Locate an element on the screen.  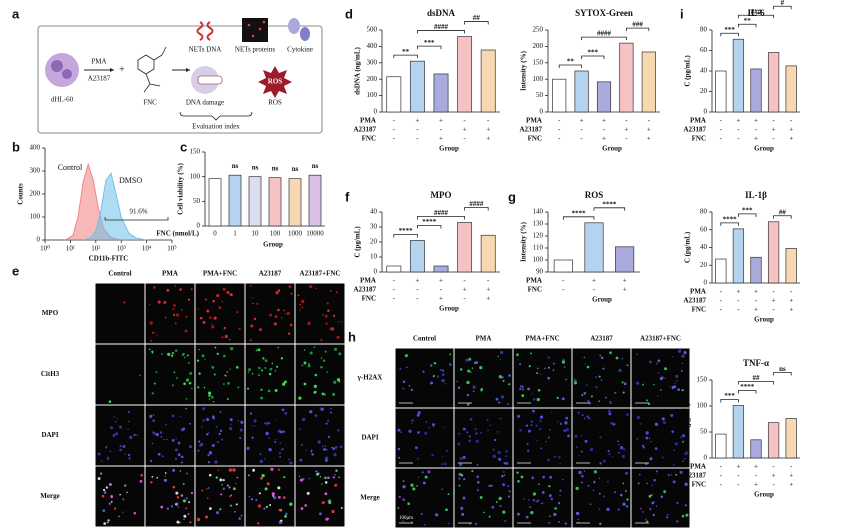
row-label: DAPI is located at coordinates (49, 435).